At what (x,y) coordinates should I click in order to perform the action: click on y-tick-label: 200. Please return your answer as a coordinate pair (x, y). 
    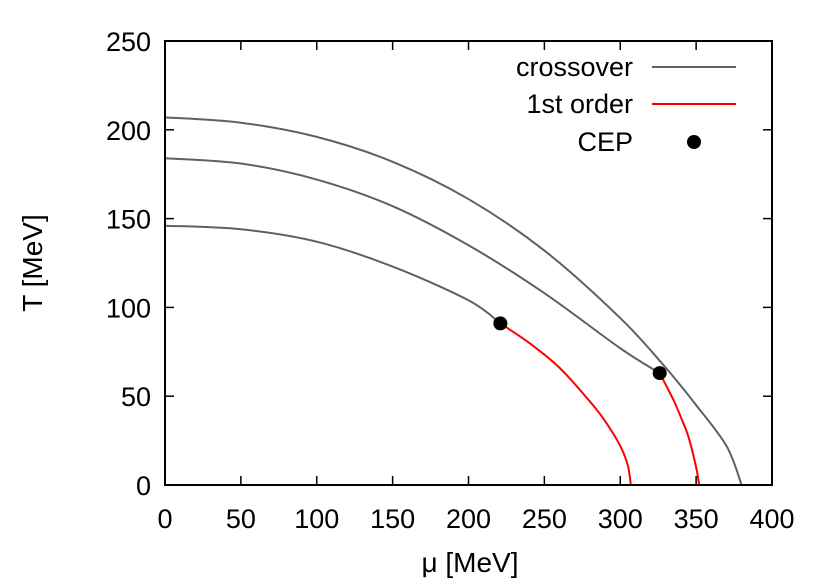
    Looking at the image, I should click on (128, 131).